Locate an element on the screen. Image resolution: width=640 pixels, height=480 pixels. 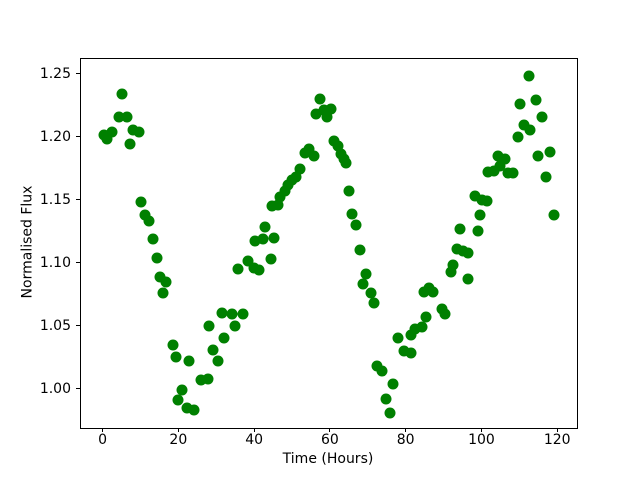
y-axis-label: Normalised Flux is located at coordinates (27, 242).